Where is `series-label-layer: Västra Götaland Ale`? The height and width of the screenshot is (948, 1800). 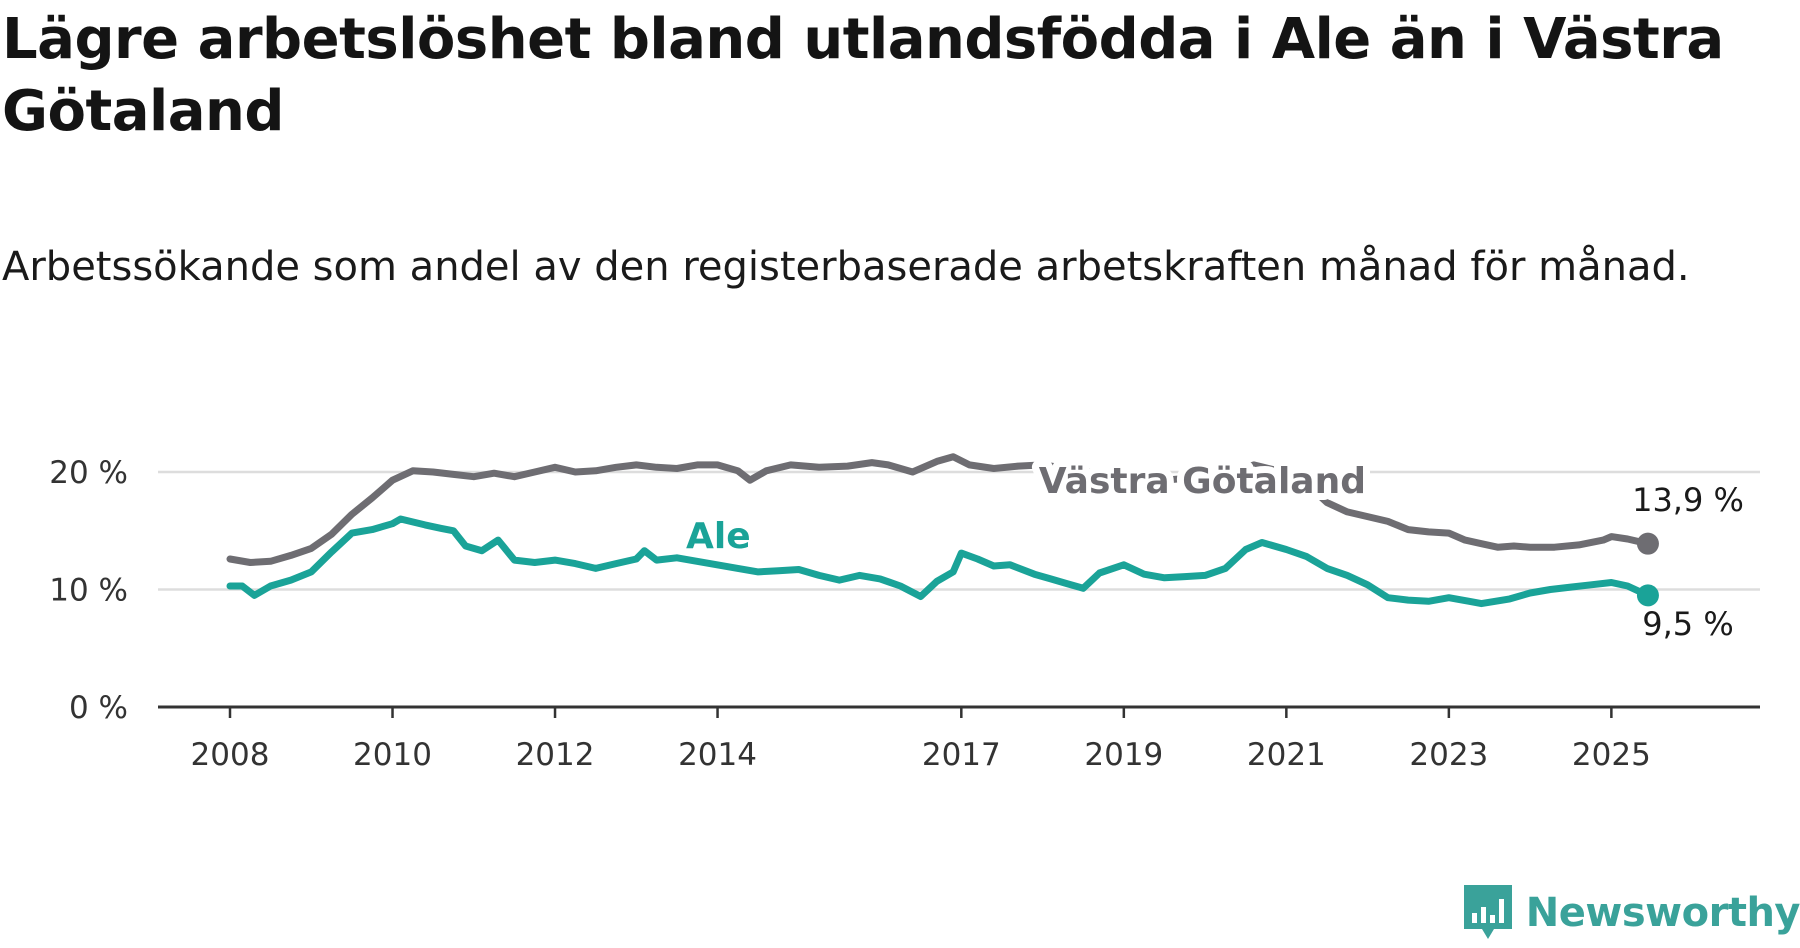 series-label-layer: Västra Götaland Ale is located at coordinates (1026, 509).